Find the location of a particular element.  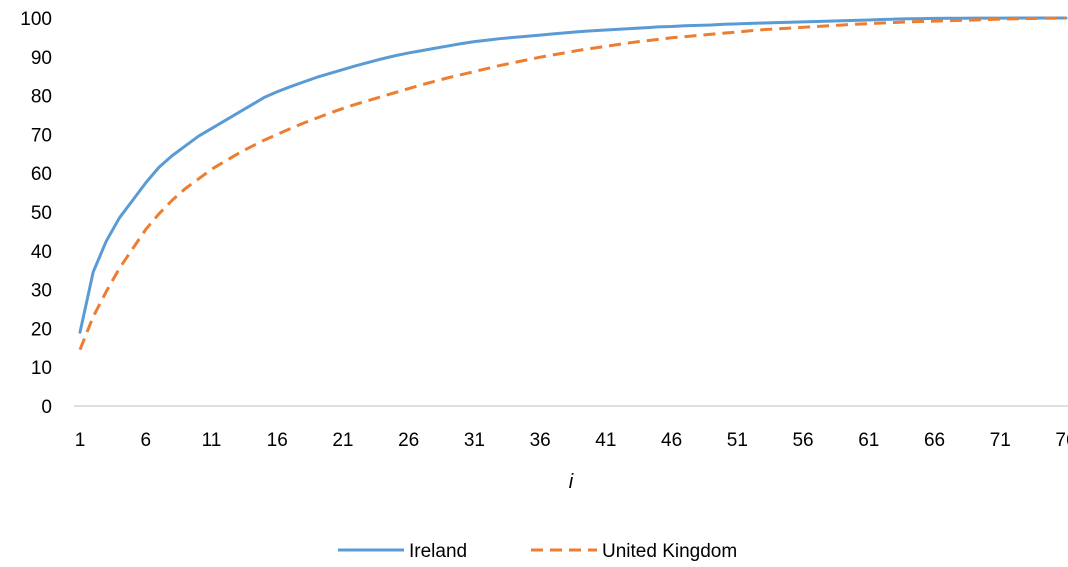

y-tick-label: 20 is located at coordinates (41, 329).